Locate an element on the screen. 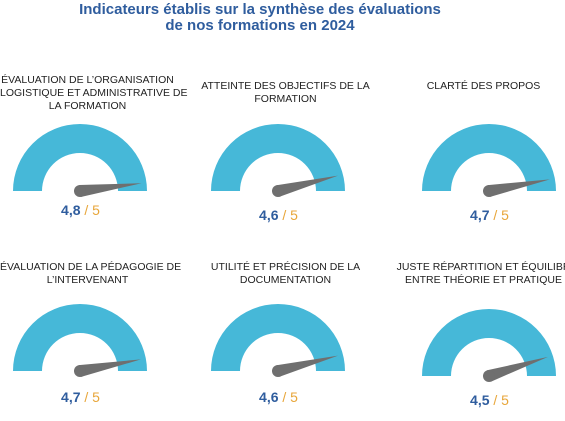  gauge-title-line: CLARTÉ DES PROPOS is located at coordinates (483, 86).